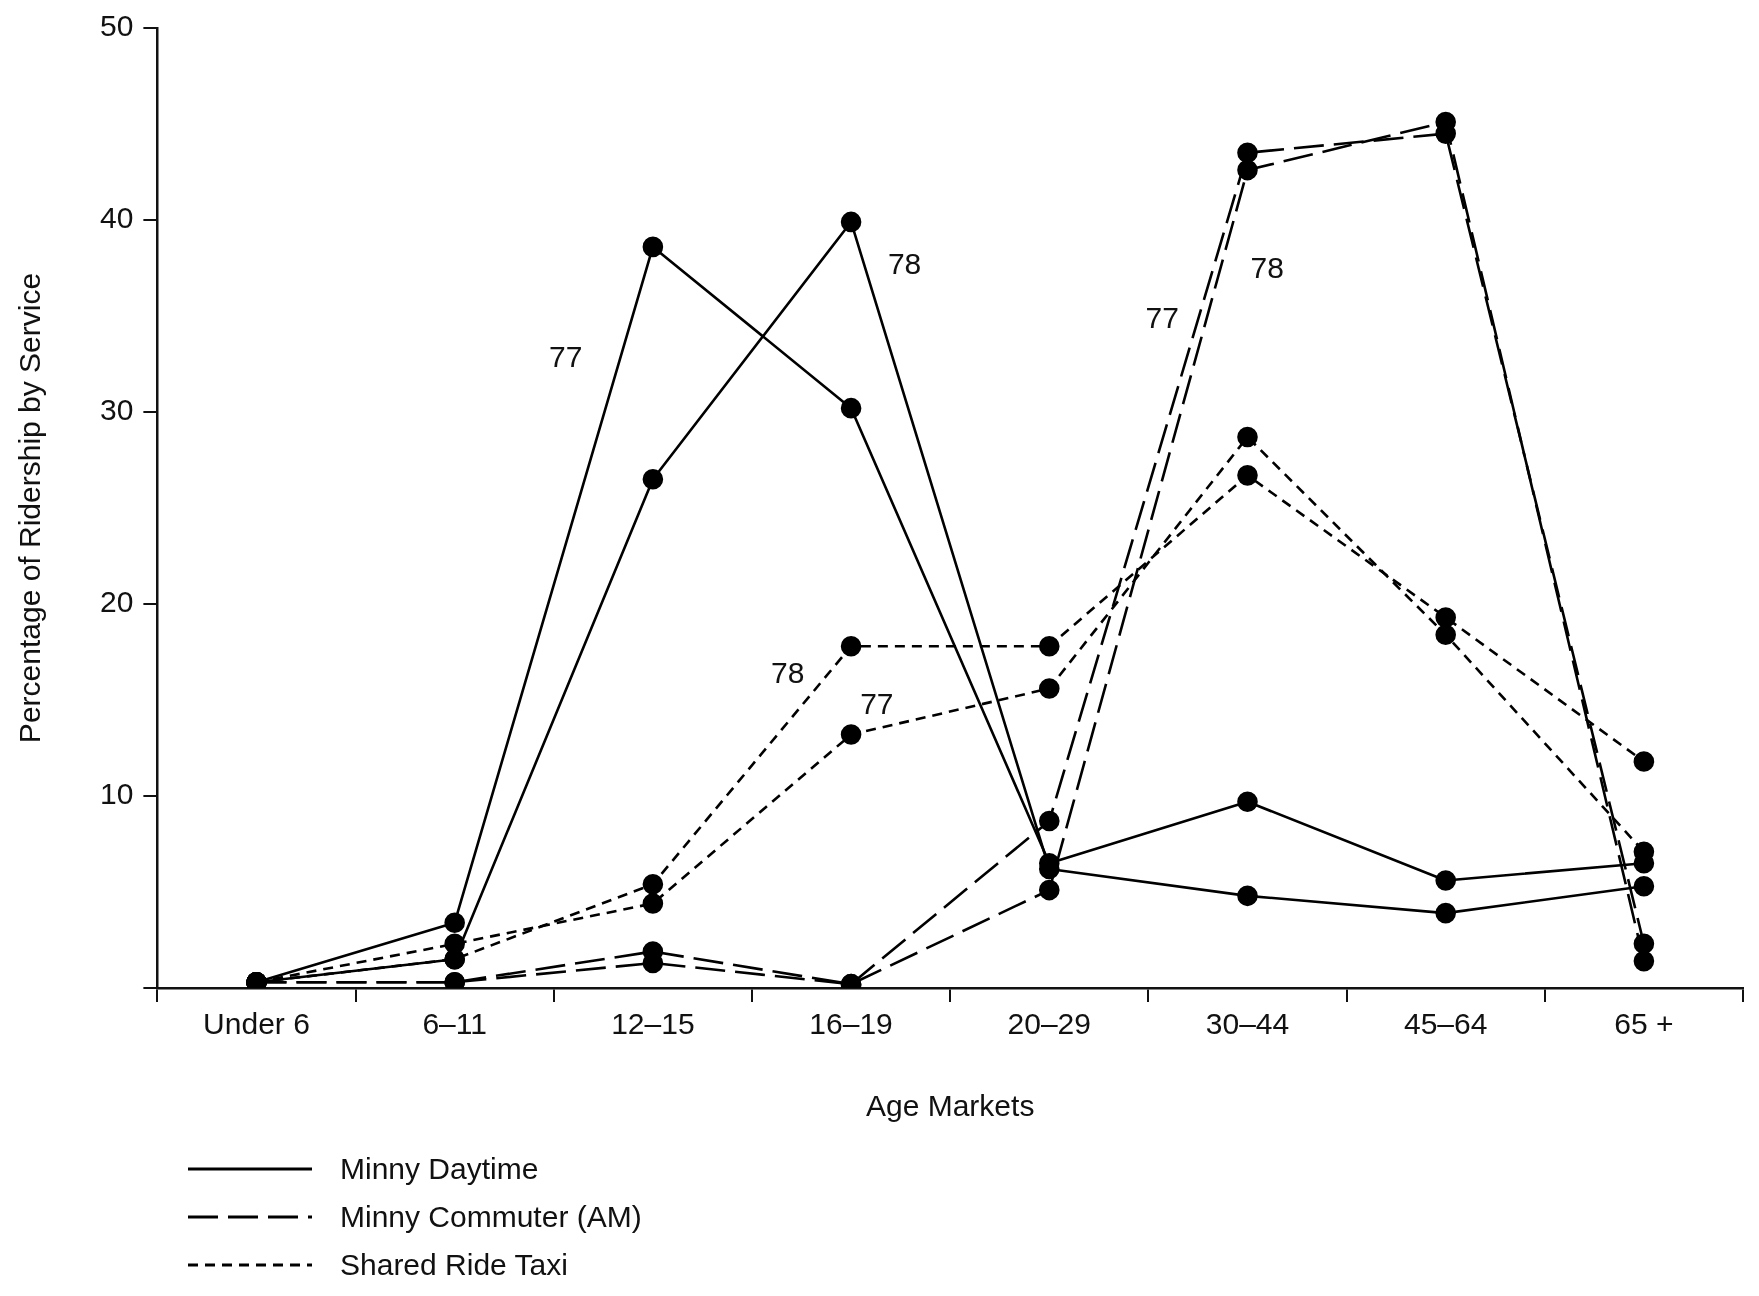  Describe the element at coordinates (1445, 1024) in the screenshot. I see `x-tick-label: 45–64` at that location.